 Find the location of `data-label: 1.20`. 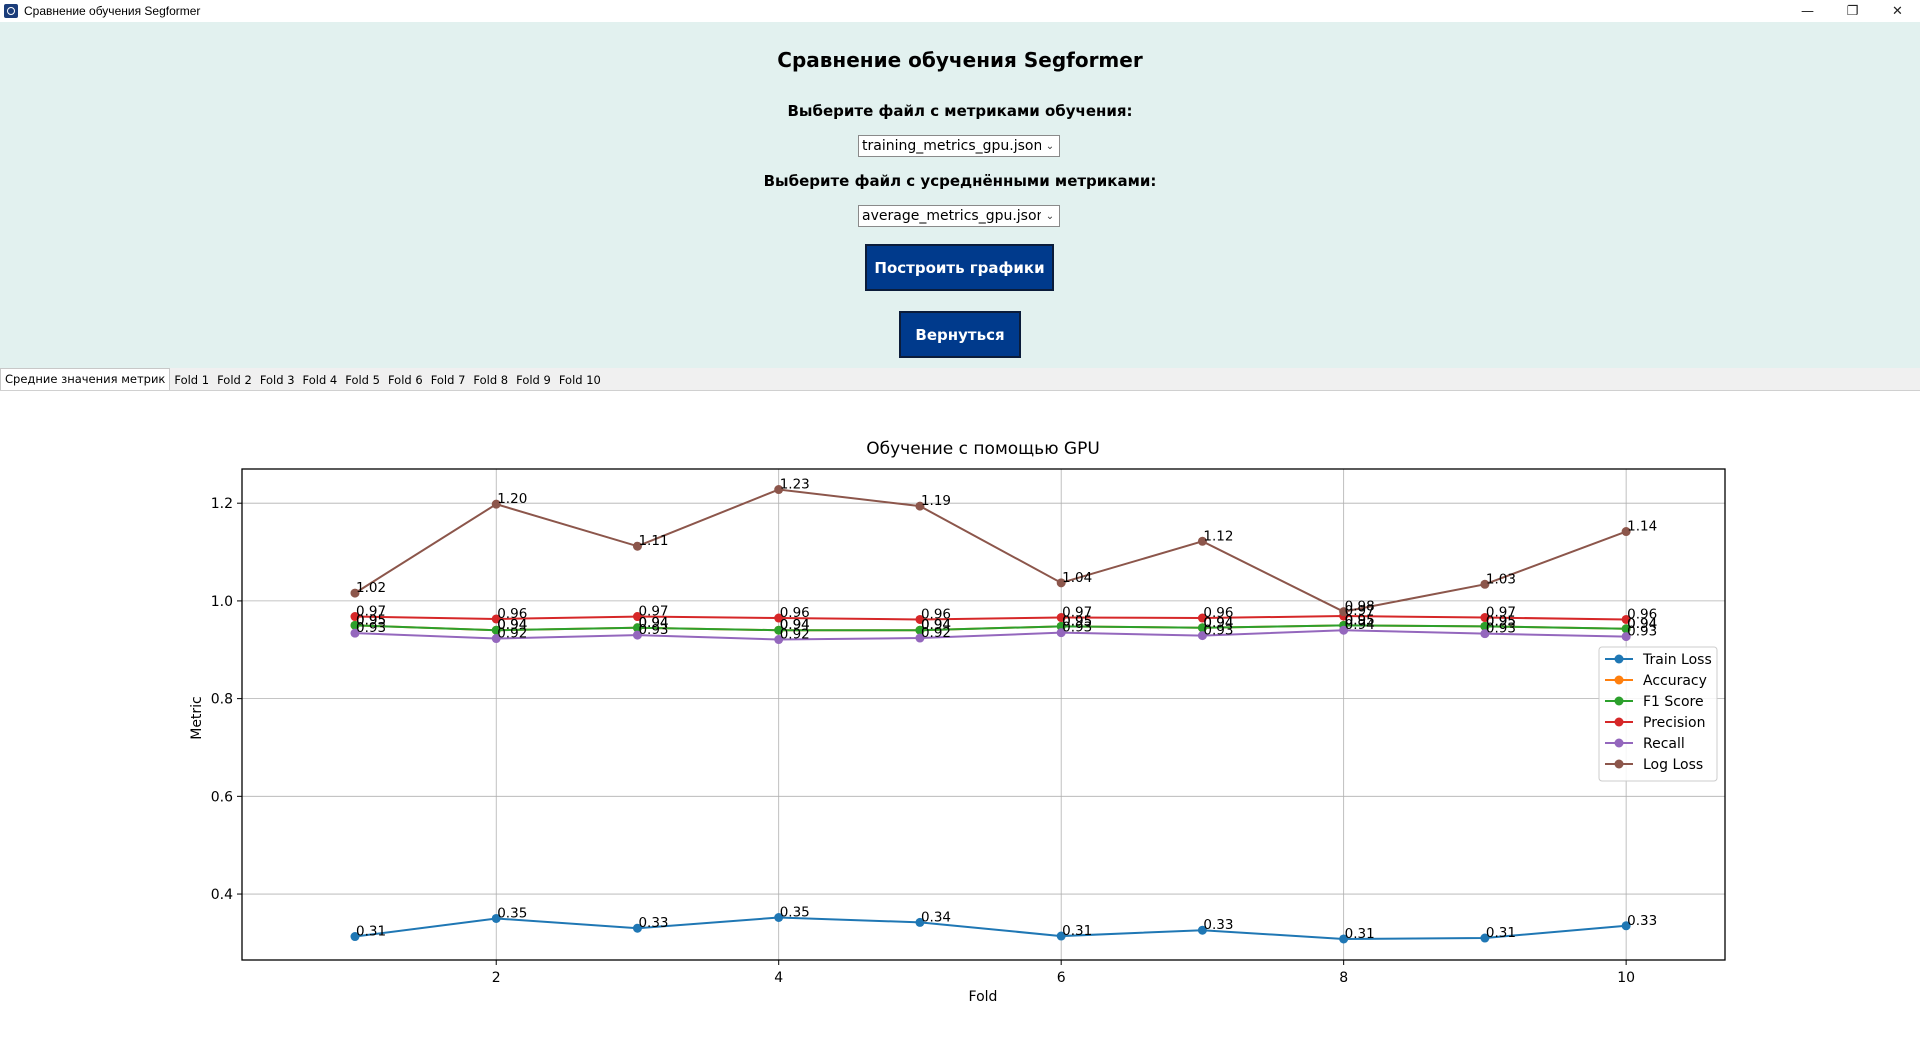

data-label: 1.20 is located at coordinates (512, 499).